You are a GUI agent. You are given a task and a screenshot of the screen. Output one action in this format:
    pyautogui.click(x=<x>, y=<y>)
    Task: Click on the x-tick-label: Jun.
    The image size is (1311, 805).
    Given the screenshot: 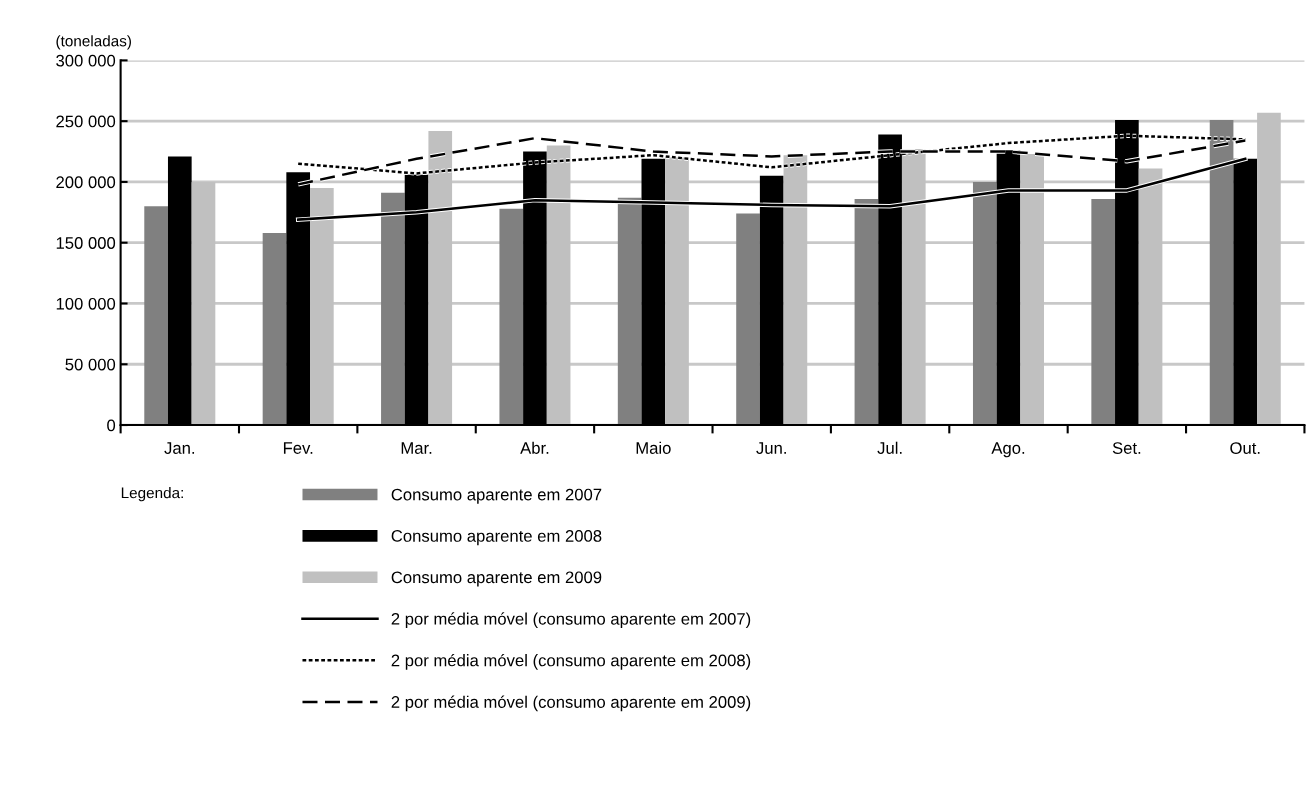 What is the action you would take?
    pyautogui.click(x=771, y=448)
    